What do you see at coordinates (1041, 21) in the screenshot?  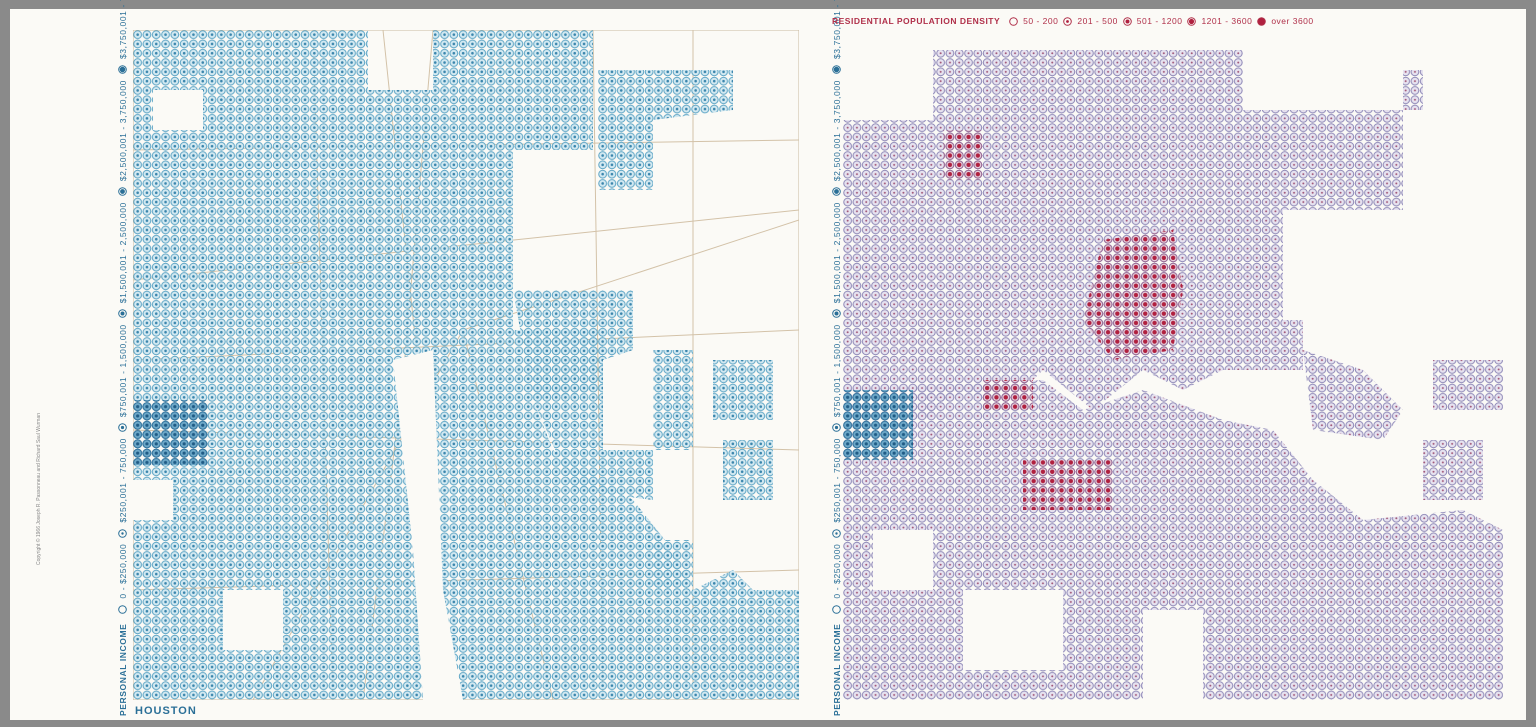 I see `legend-item: 50 - 200` at bounding box center [1041, 21].